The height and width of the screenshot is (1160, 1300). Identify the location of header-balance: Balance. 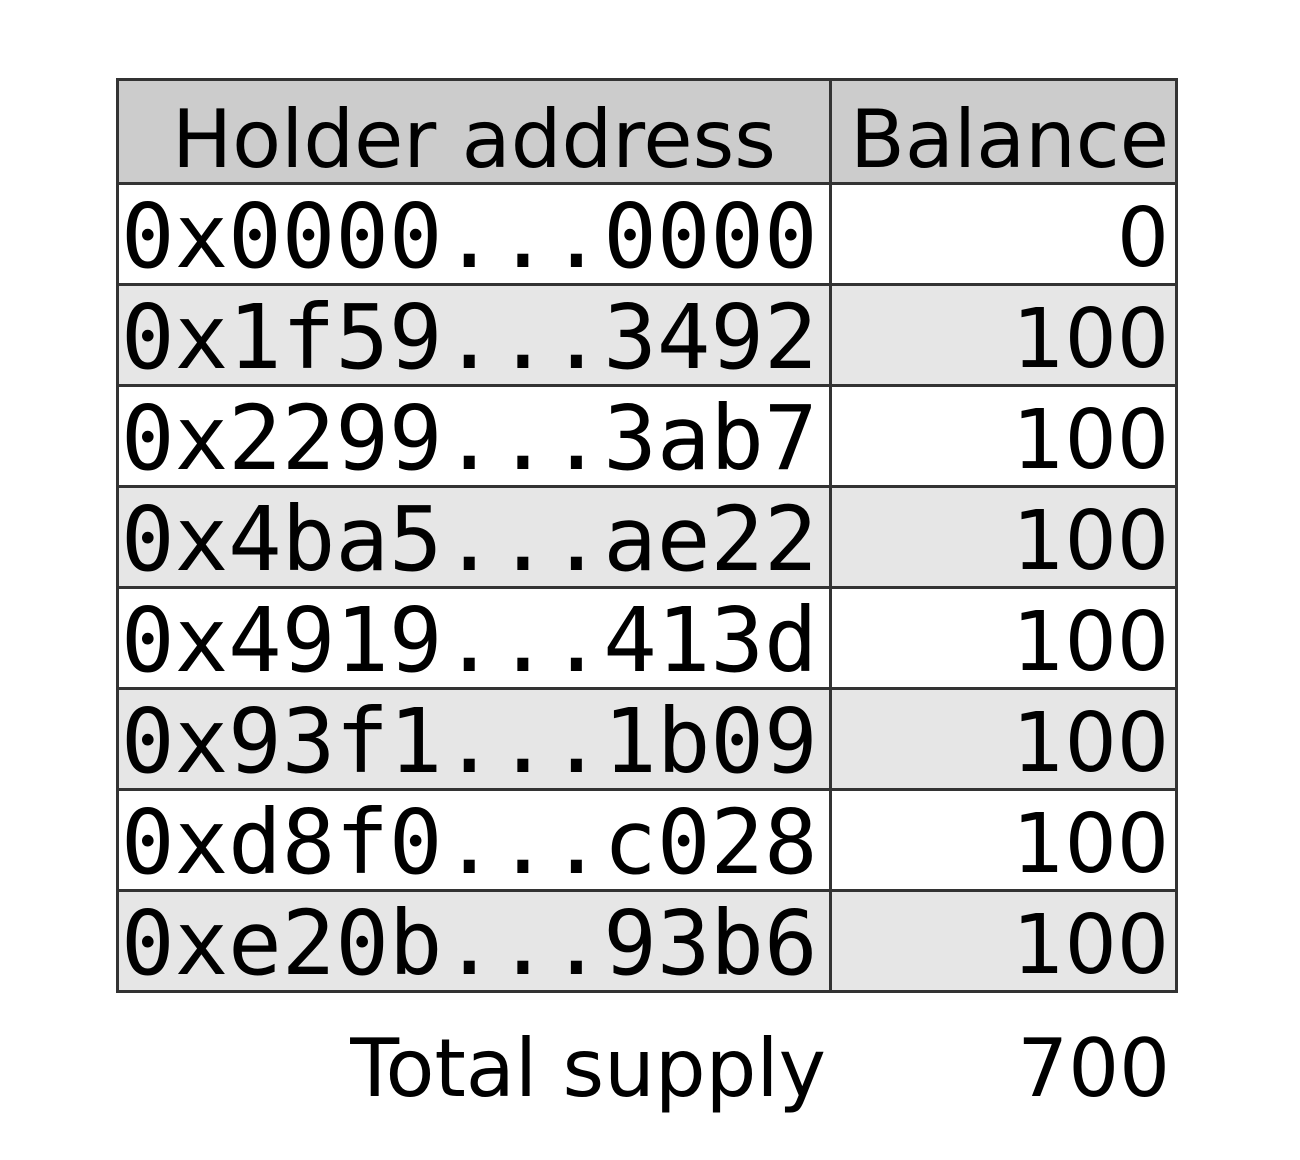
(1009, 137).